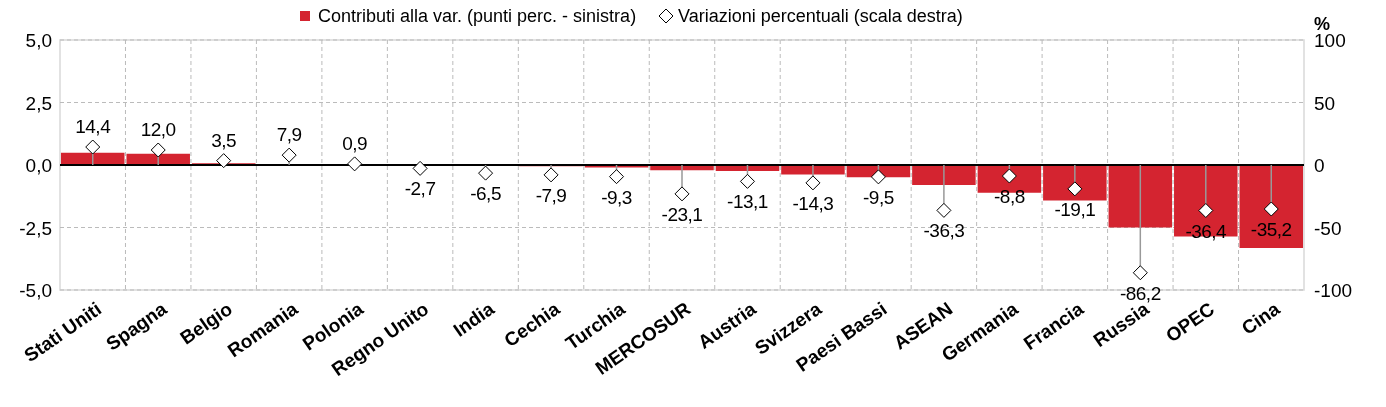  What do you see at coordinates (38, 165) in the screenshot?
I see `y-tick-label: 0,0` at bounding box center [38, 165].